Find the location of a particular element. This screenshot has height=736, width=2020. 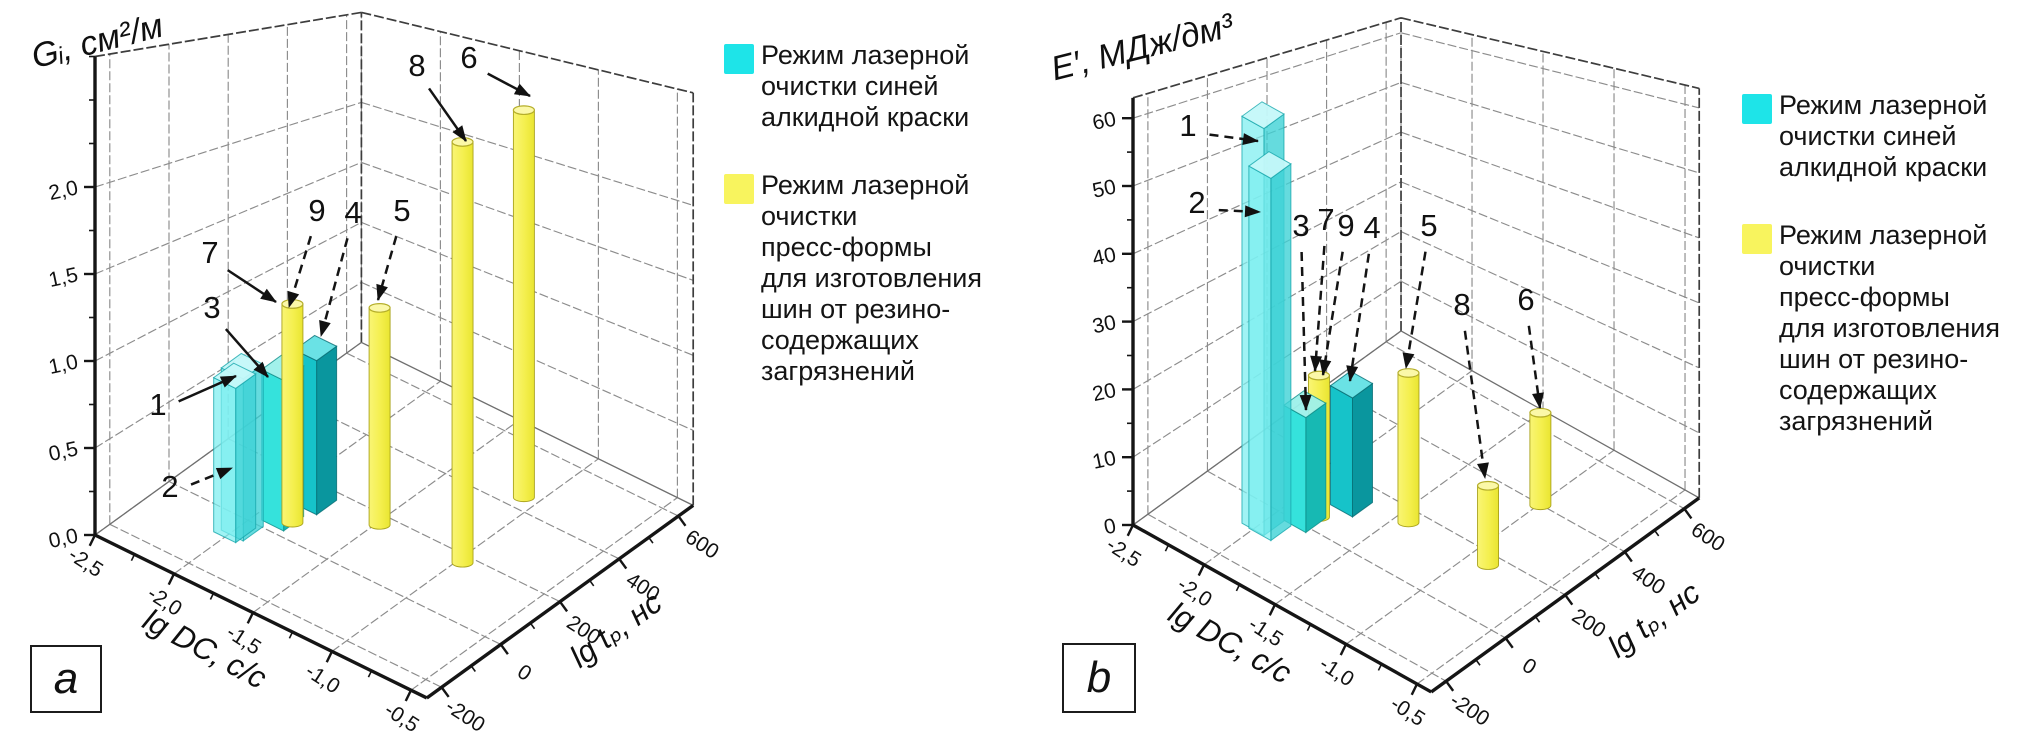

z-tick-label: 0,5 is located at coordinates (63, 451).